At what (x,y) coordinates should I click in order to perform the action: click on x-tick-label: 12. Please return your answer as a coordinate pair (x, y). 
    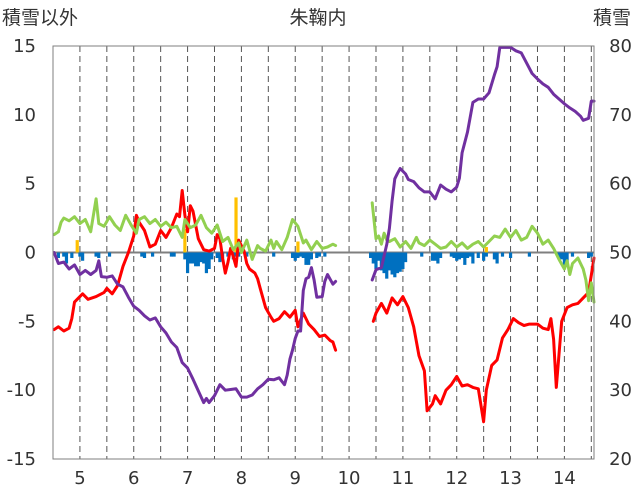
    Looking at the image, I should click on (456, 478).